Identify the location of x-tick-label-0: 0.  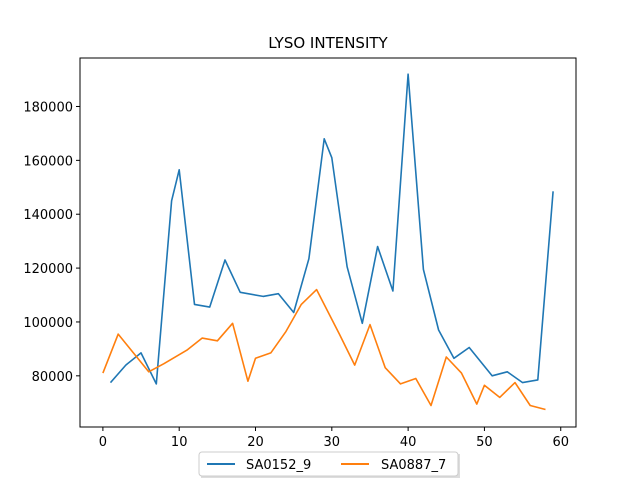
(103, 442).